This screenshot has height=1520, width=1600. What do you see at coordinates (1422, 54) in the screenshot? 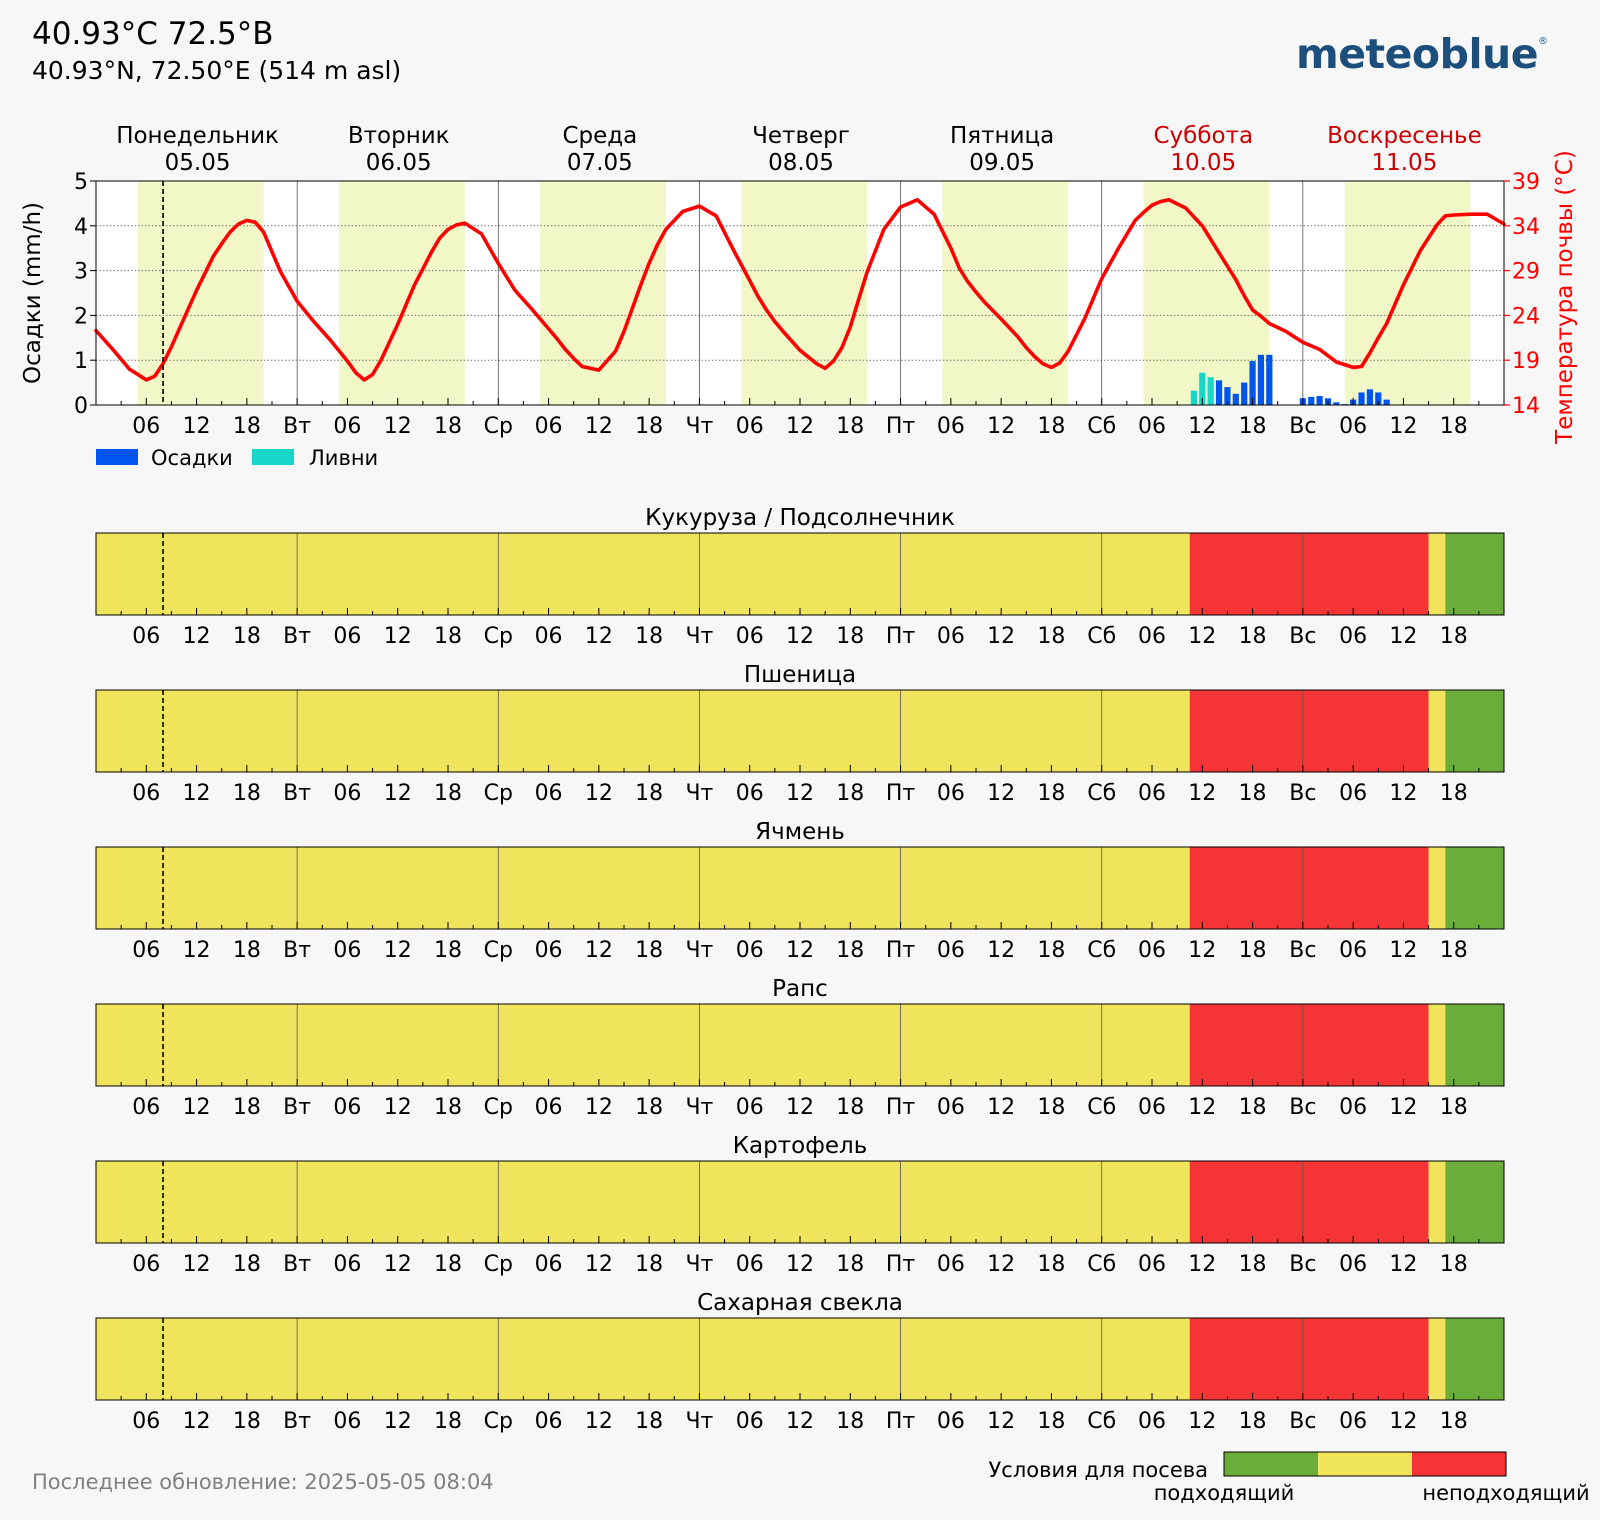
I see `meteoblue-logo: meteoblue®` at bounding box center [1422, 54].